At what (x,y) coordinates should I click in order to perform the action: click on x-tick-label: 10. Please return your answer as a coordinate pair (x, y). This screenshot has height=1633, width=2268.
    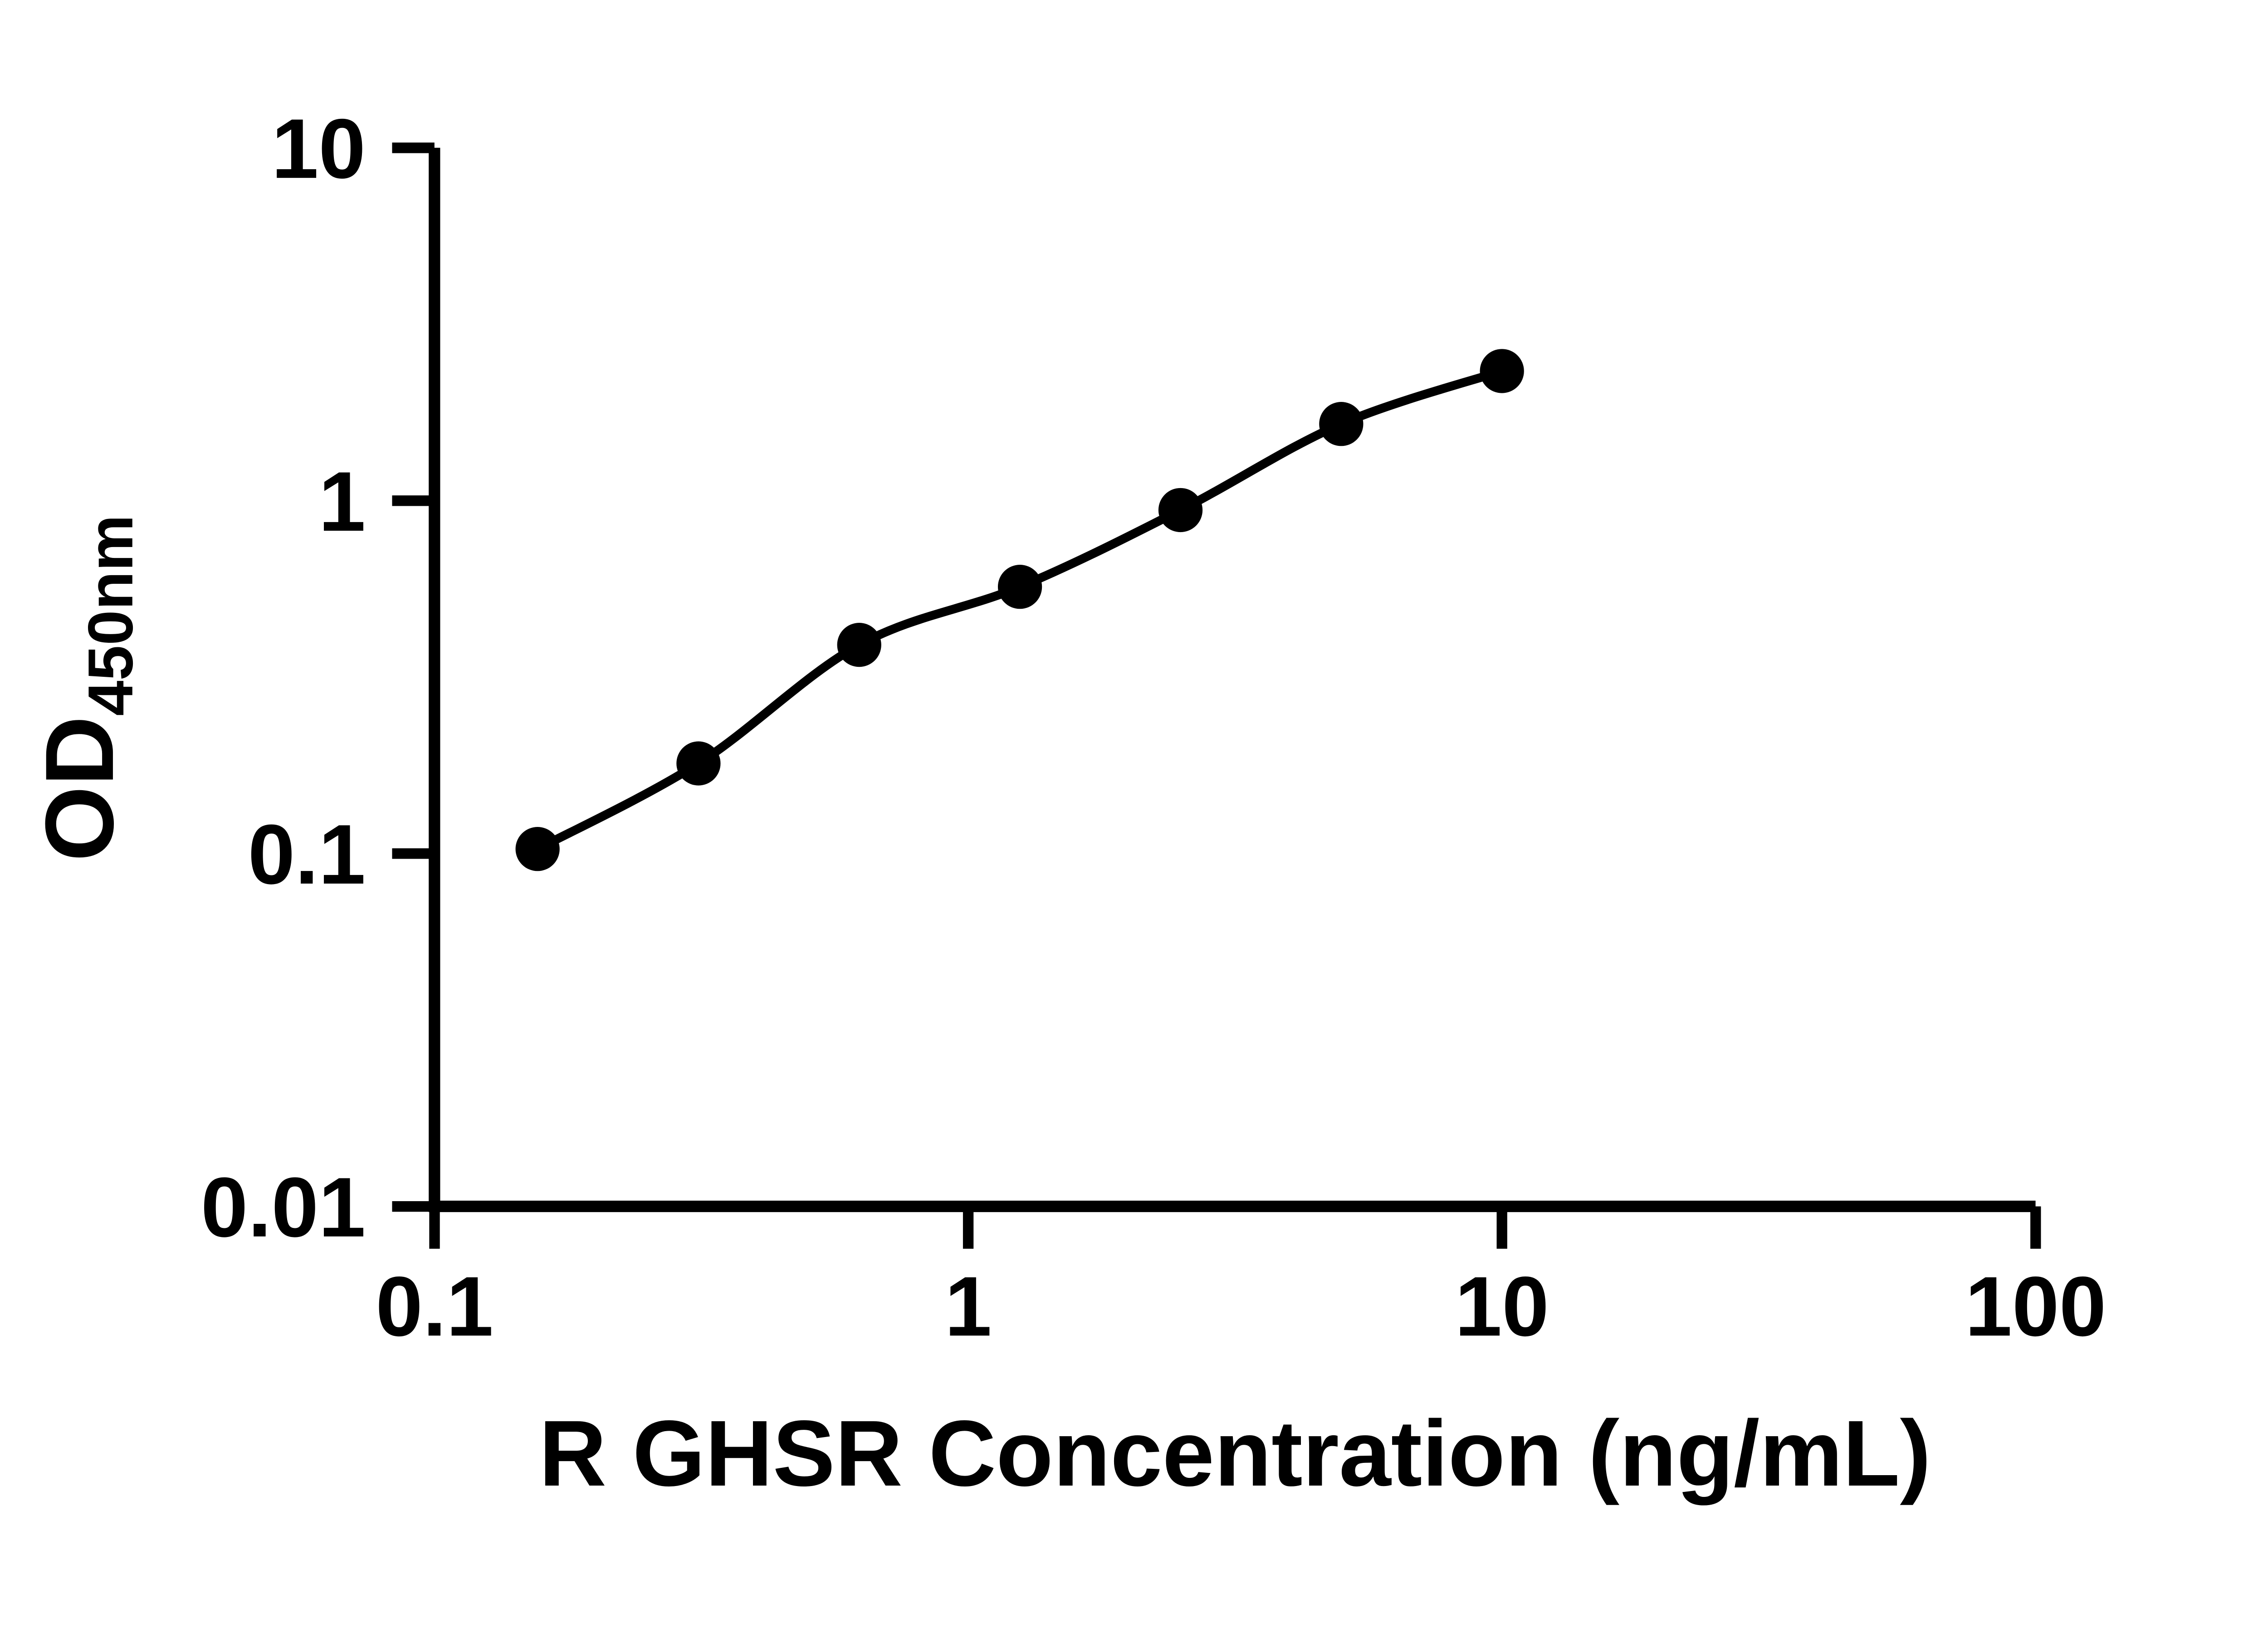
    Looking at the image, I should click on (1502, 1306).